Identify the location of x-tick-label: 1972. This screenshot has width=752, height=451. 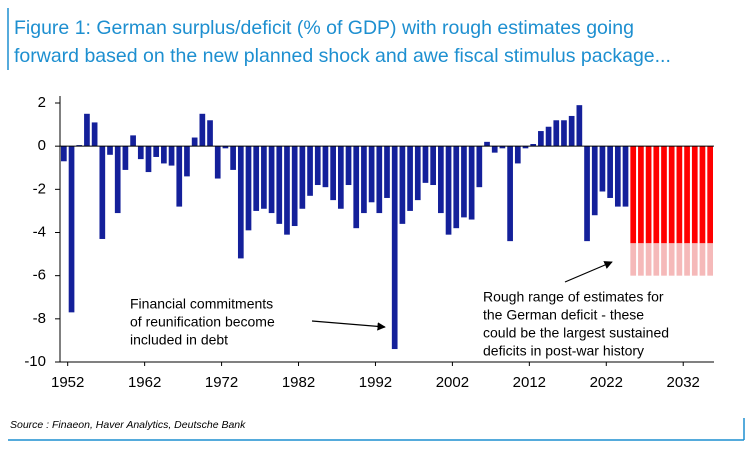
(221, 382).